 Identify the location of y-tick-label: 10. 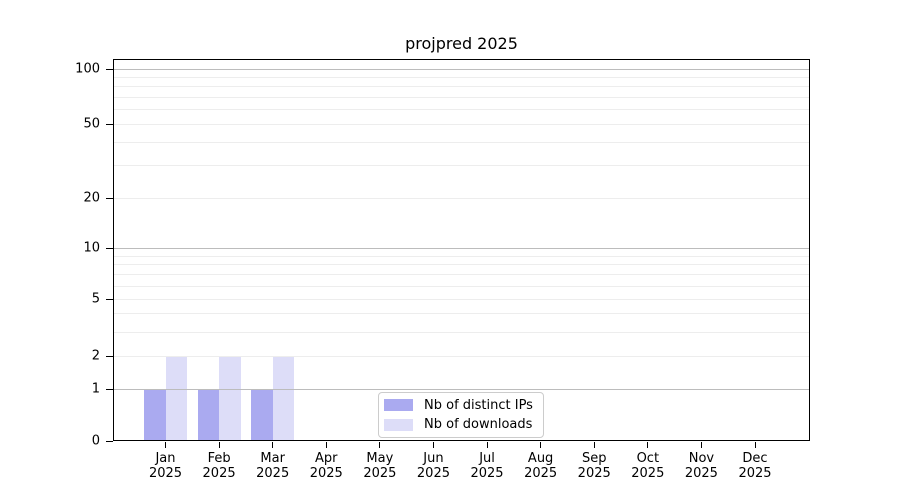
(91, 248).